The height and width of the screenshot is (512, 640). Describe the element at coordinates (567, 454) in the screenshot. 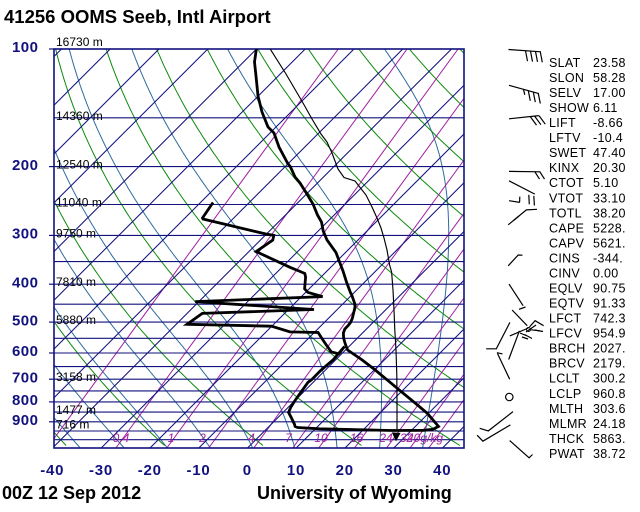

I see `svg-text: PWAT` at that location.